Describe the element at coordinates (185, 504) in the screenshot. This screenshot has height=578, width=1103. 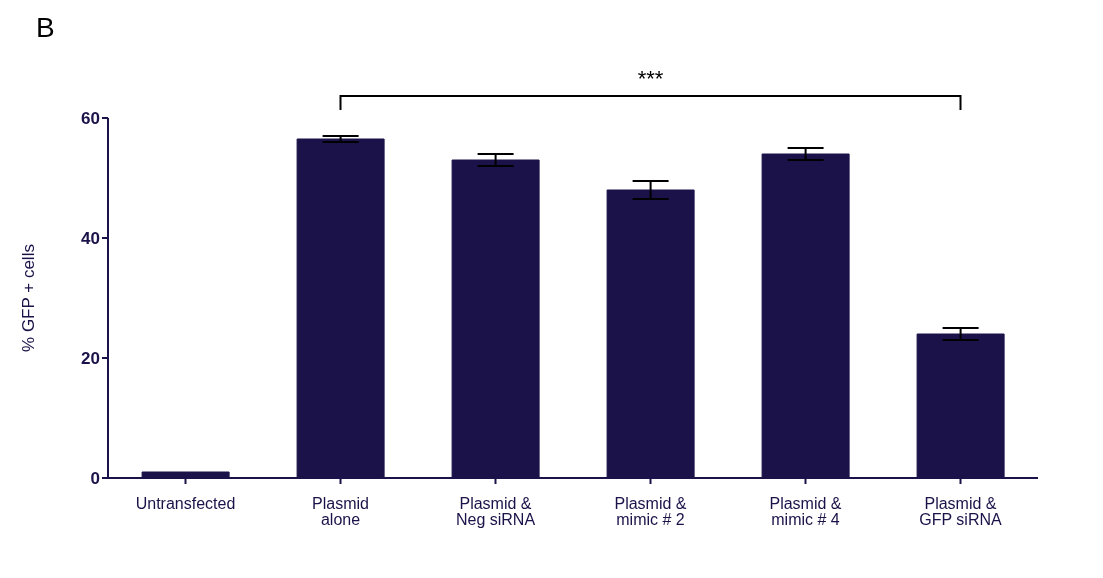
I see `x-tick-label: Untransfected` at that location.